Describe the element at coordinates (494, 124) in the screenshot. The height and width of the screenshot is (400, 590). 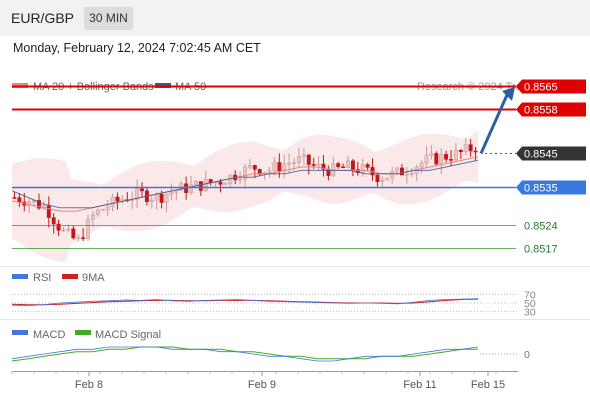
I see `forecast-arrow-shaft` at that location.